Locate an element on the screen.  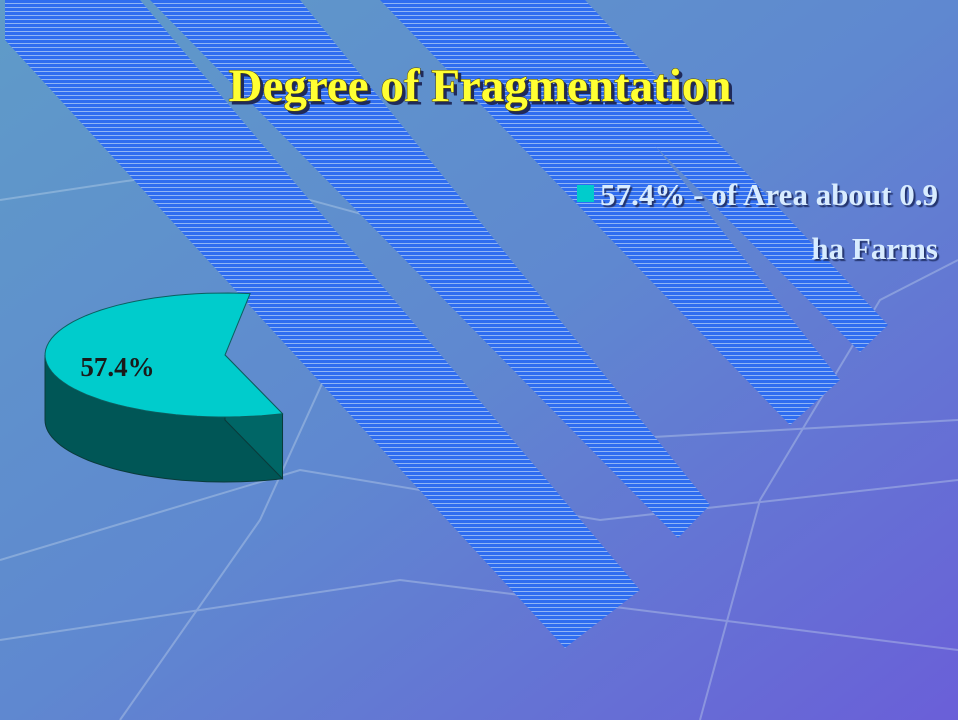
legend-label: 57.4% - of Area about 0.9 ha Farms is located at coordinates (769, 221).